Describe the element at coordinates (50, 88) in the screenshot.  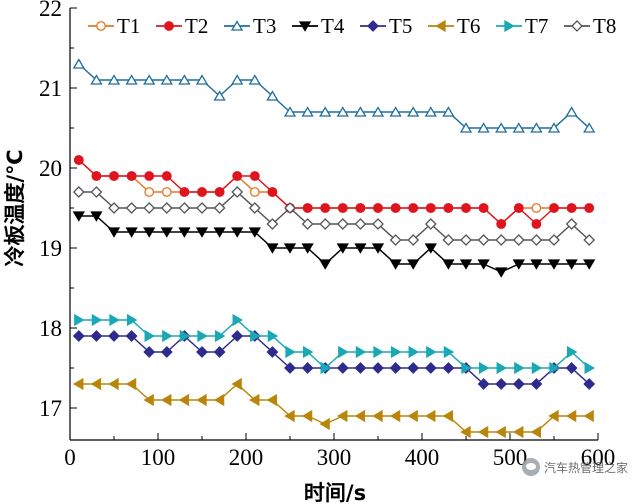
I see `y-tick-label: 21` at that location.